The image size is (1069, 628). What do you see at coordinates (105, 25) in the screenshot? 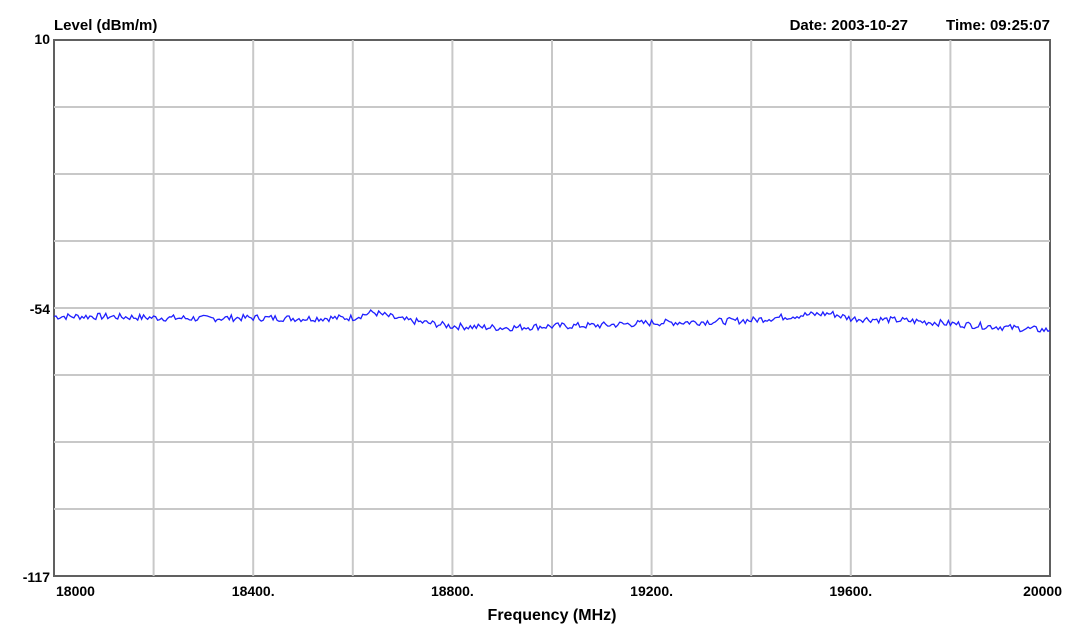
I see `y-axis-label: Level (dBm/m)` at bounding box center [105, 25].